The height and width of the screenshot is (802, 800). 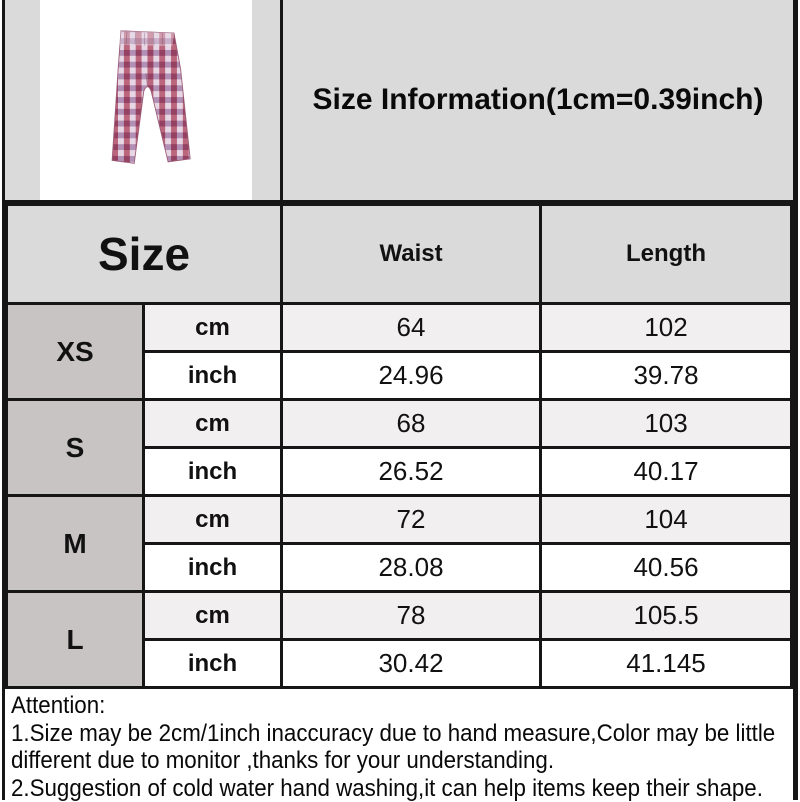 I want to click on length-value: 103, so click(x=666, y=424).